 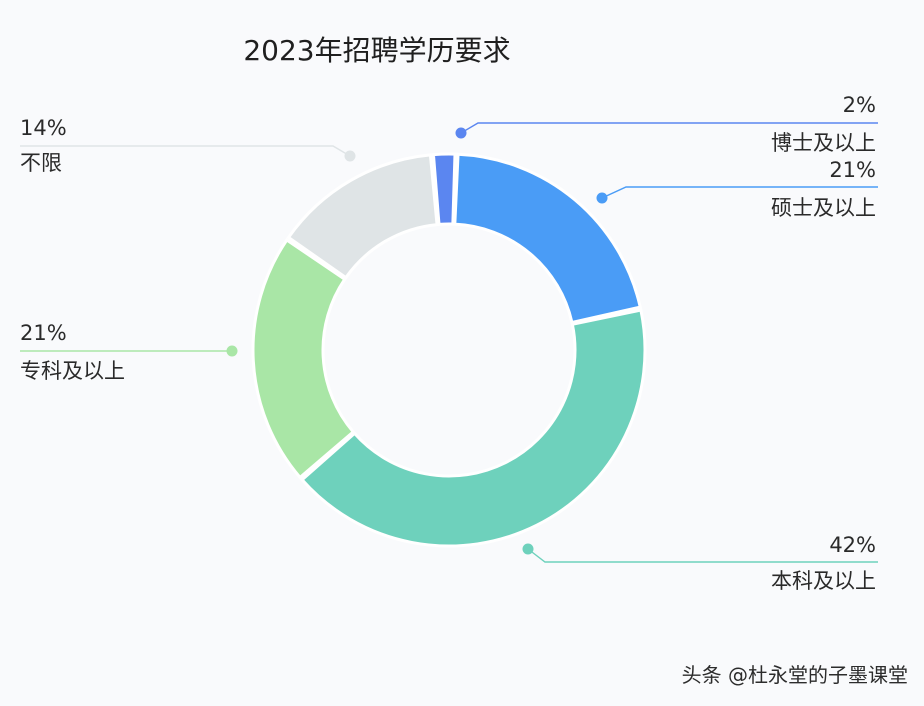 I want to click on slice-percent-label-5: 14%, so click(x=43, y=128).